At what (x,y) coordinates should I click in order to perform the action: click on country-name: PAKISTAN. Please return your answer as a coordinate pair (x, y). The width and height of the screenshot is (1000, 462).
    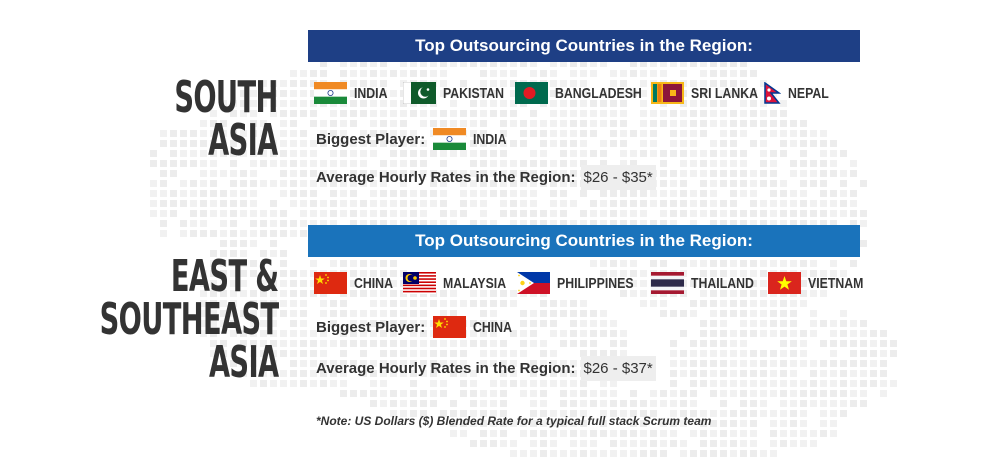
    Looking at the image, I should click on (474, 93).